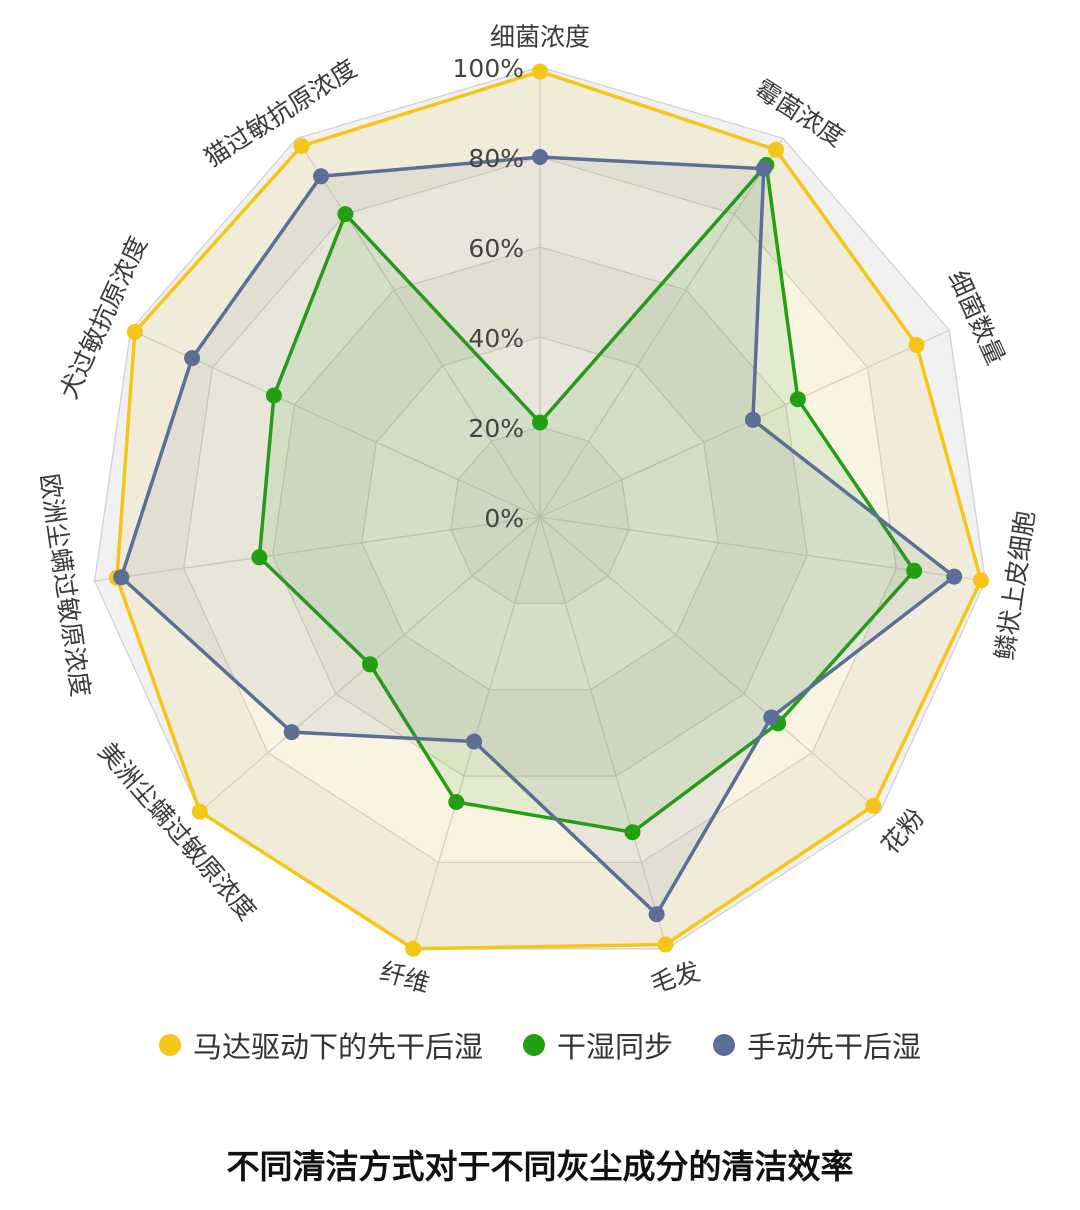 This screenshot has height=1210, width=1080. What do you see at coordinates (902, 831) in the screenshot?
I see `axis-label-5: 花粉` at bounding box center [902, 831].